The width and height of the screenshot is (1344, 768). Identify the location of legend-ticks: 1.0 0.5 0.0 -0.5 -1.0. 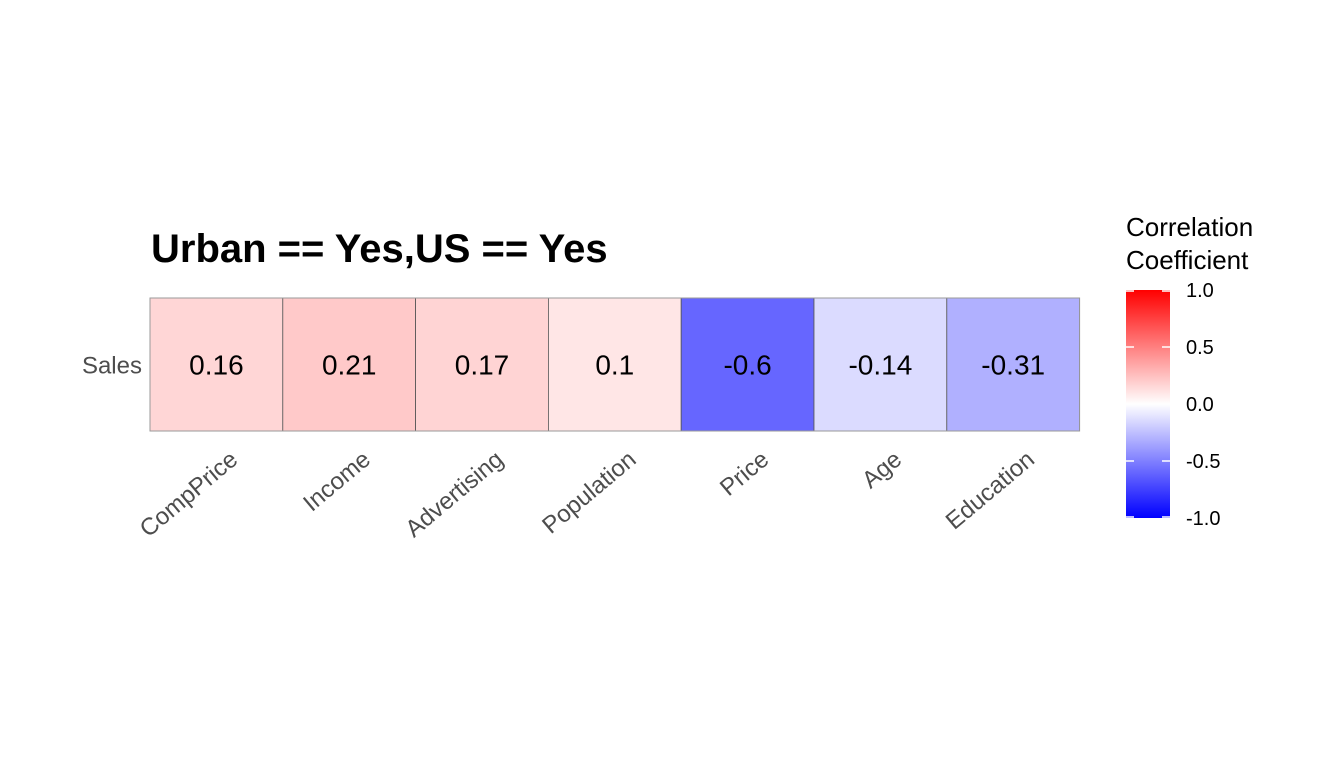
(1173, 405).